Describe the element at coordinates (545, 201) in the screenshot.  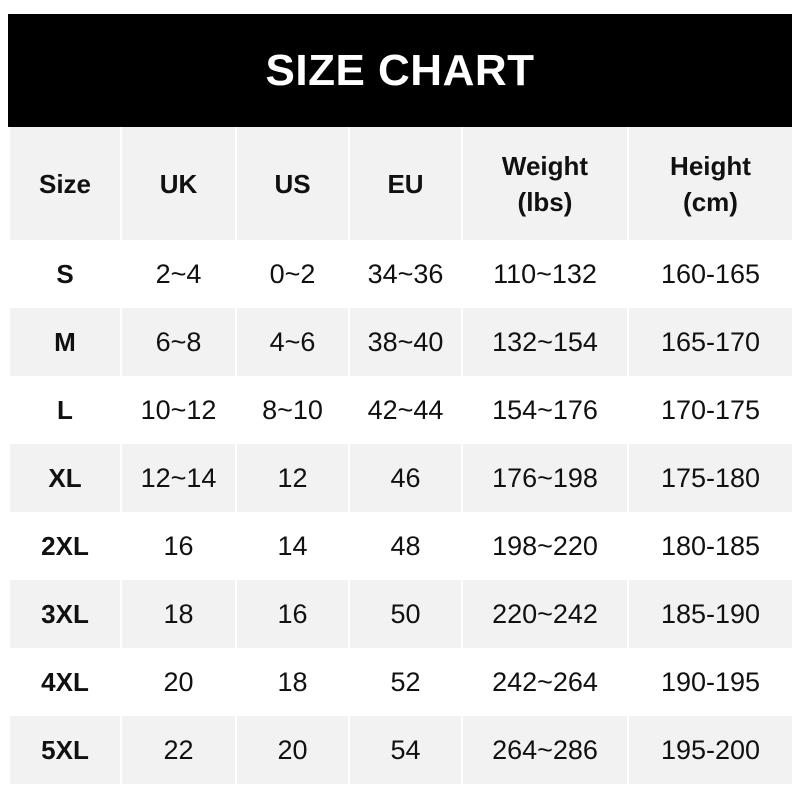
I see `column-header-line2: (lbs)` at that location.